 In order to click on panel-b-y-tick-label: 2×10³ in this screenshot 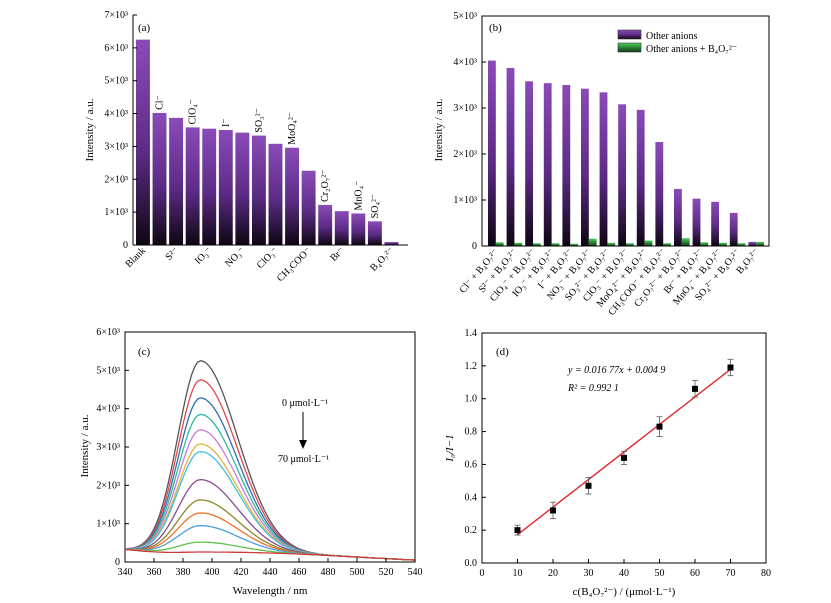, I will do `click(465, 154)`.